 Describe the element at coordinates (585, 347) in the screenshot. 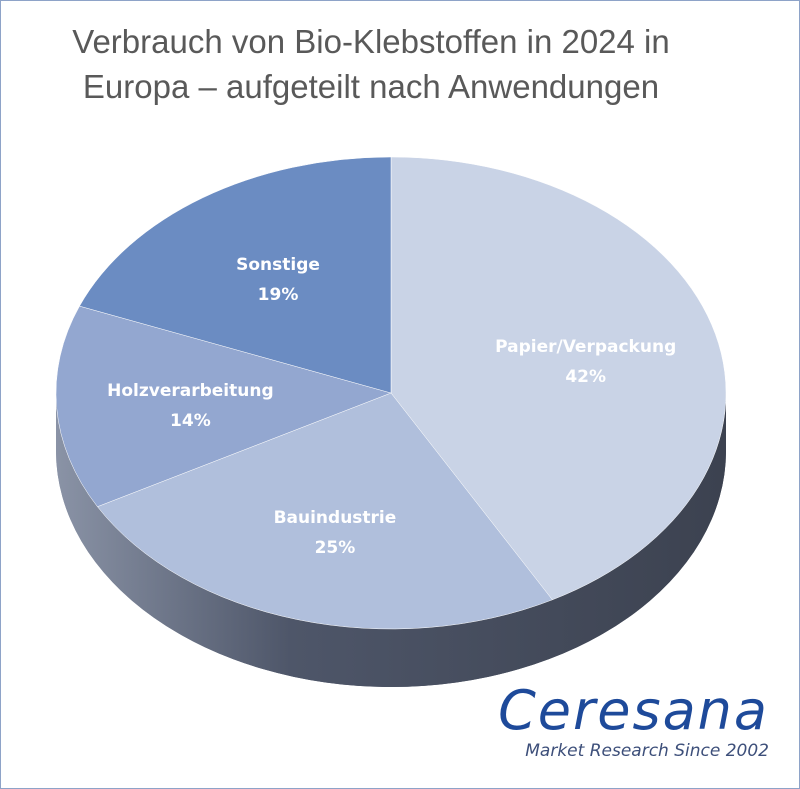

I see `slice-label: Papier/Verpackung` at that location.